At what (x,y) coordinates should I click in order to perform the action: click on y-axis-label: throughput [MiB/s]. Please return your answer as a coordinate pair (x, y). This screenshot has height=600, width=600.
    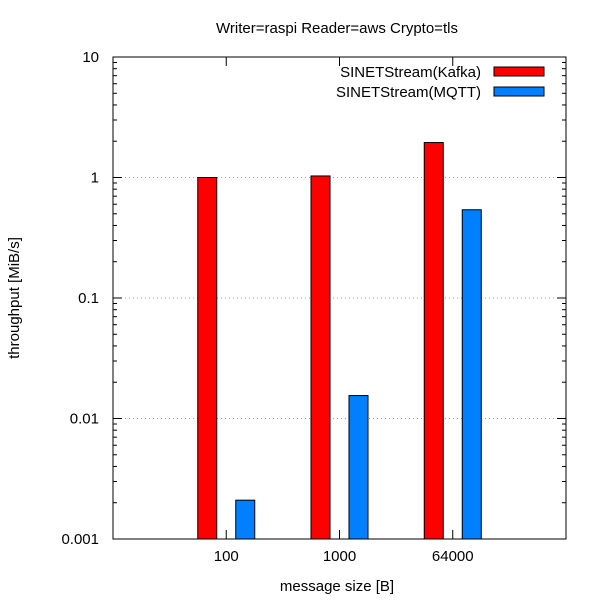
    Looking at the image, I should click on (14, 298).